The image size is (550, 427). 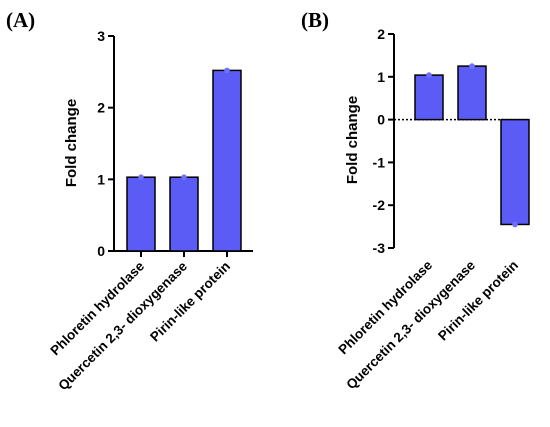 What do you see at coordinates (472, 145) in the screenshot?
I see `panel-b-bars` at bounding box center [472, 145].